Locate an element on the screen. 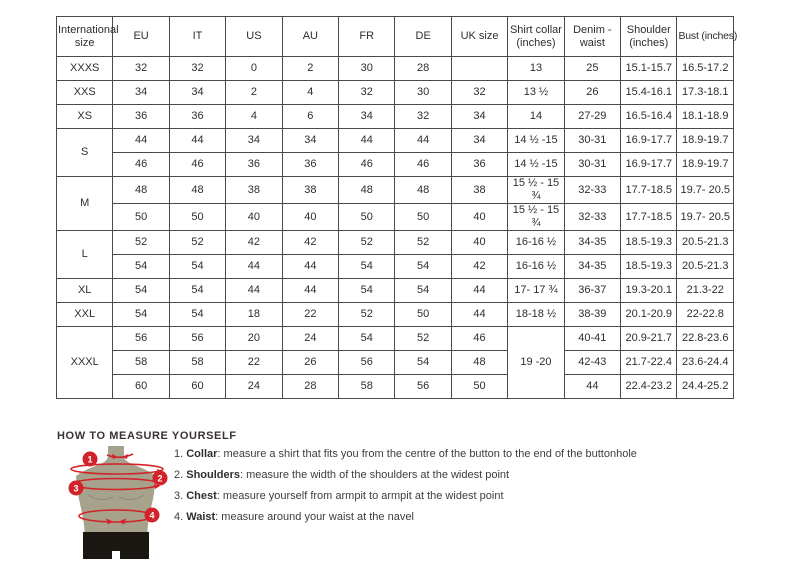  table-cell: 6 is located at coordinates (310, 116).